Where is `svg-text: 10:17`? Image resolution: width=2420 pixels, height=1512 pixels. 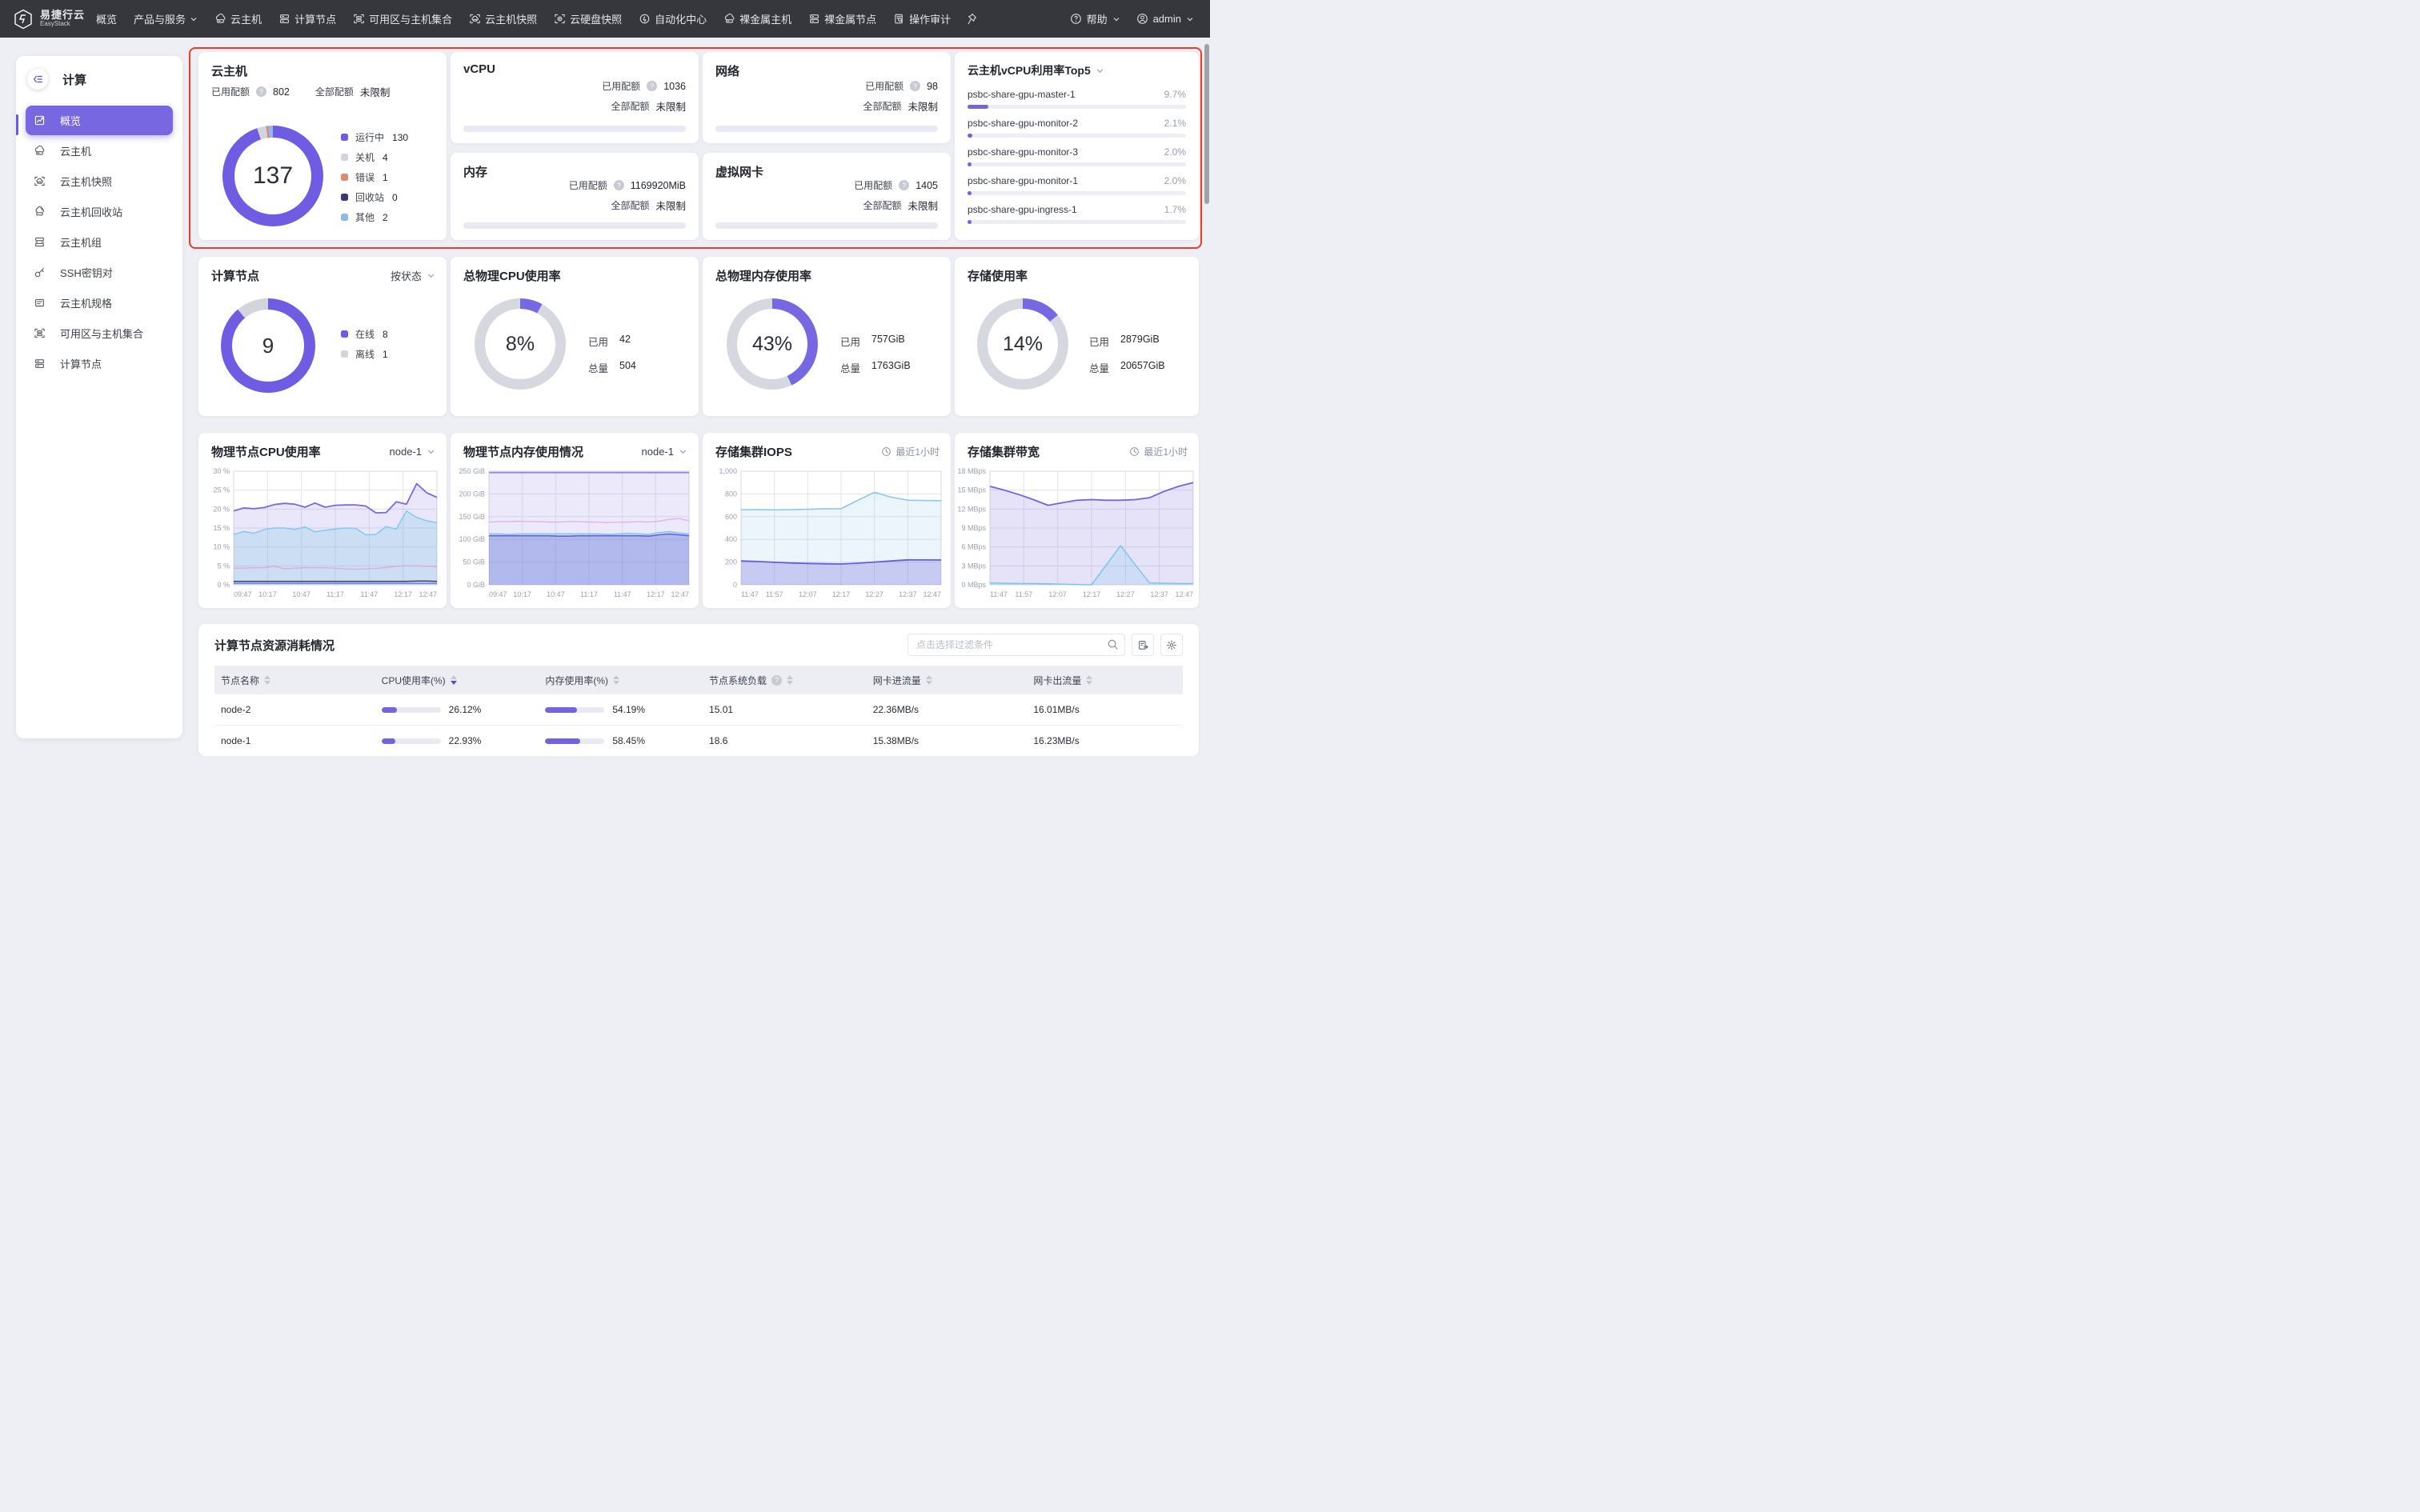
svg-text: 10:17 is located at coordinates (267, 594).